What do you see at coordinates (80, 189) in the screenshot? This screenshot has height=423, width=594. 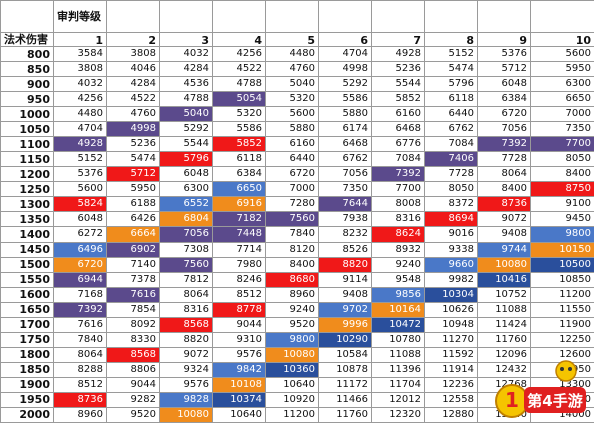 I see `value-cell: 5600` at bounding box center [80, 189].